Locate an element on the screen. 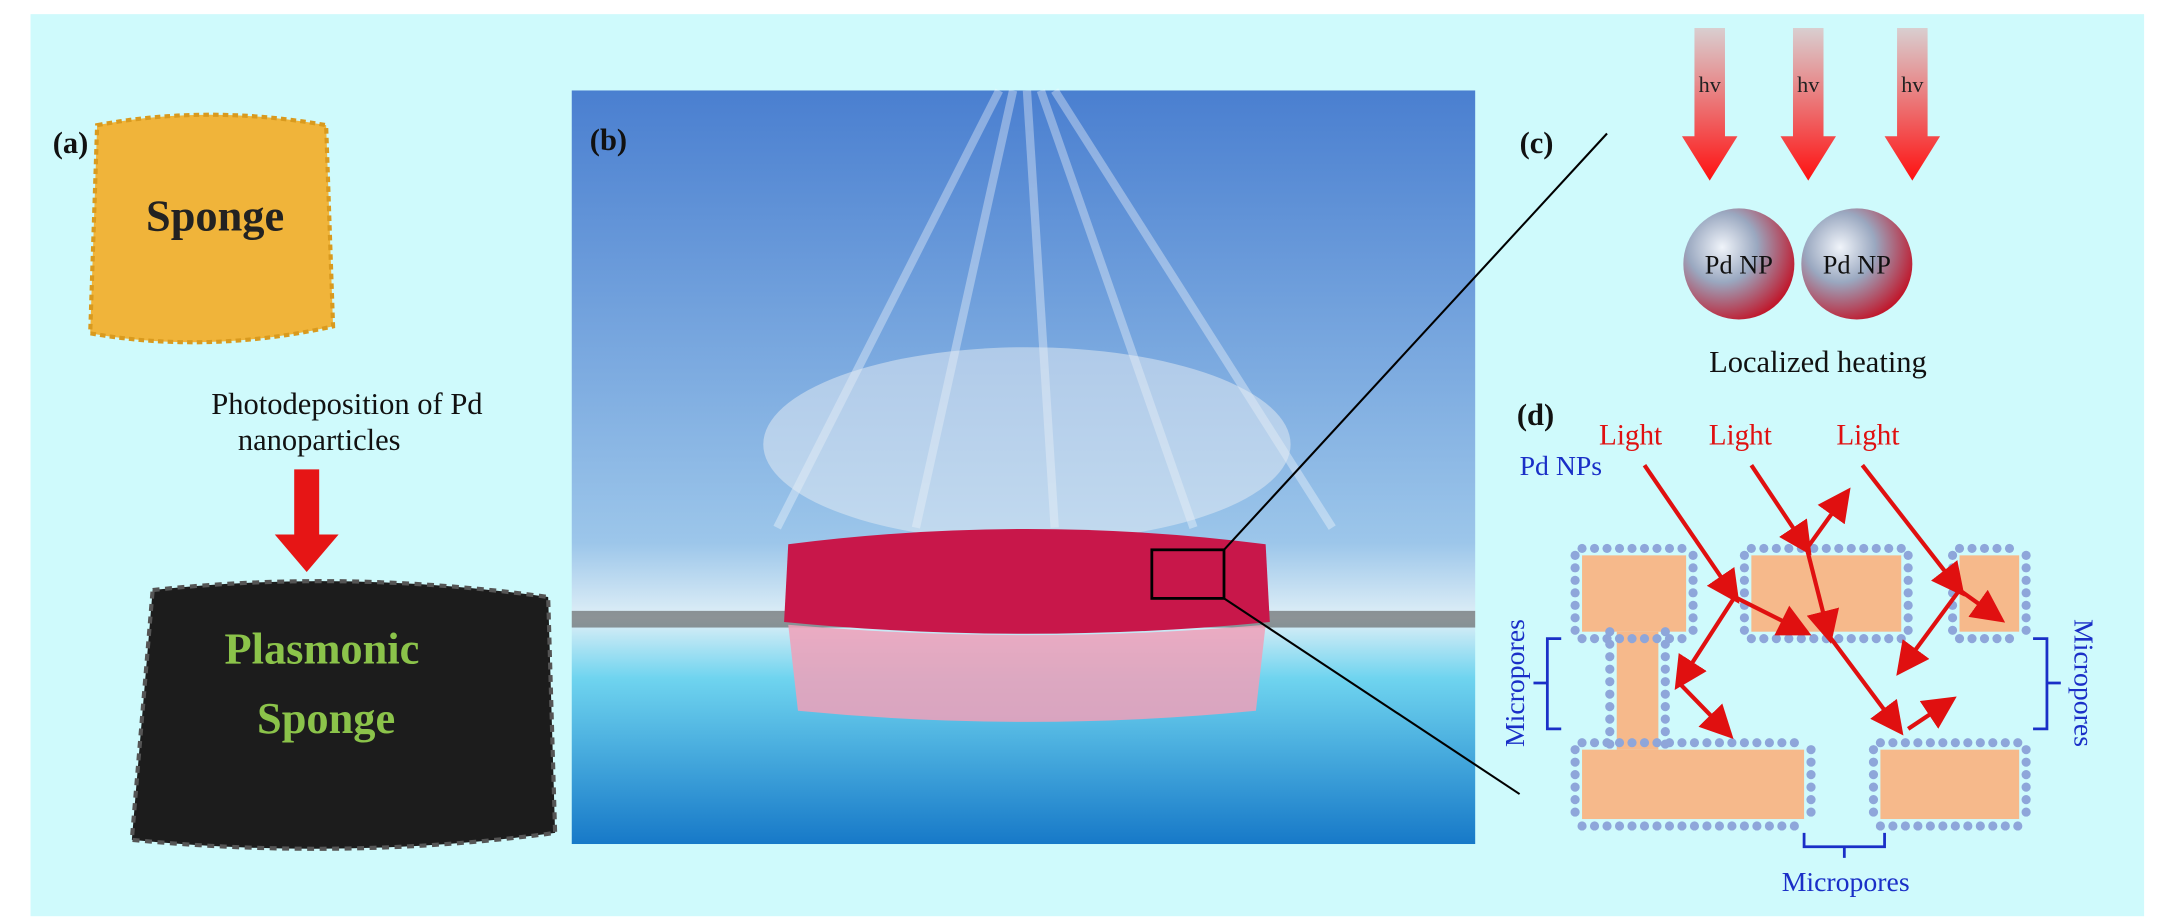  np-label: Pd NPs is located at coordinates (1561, 466).